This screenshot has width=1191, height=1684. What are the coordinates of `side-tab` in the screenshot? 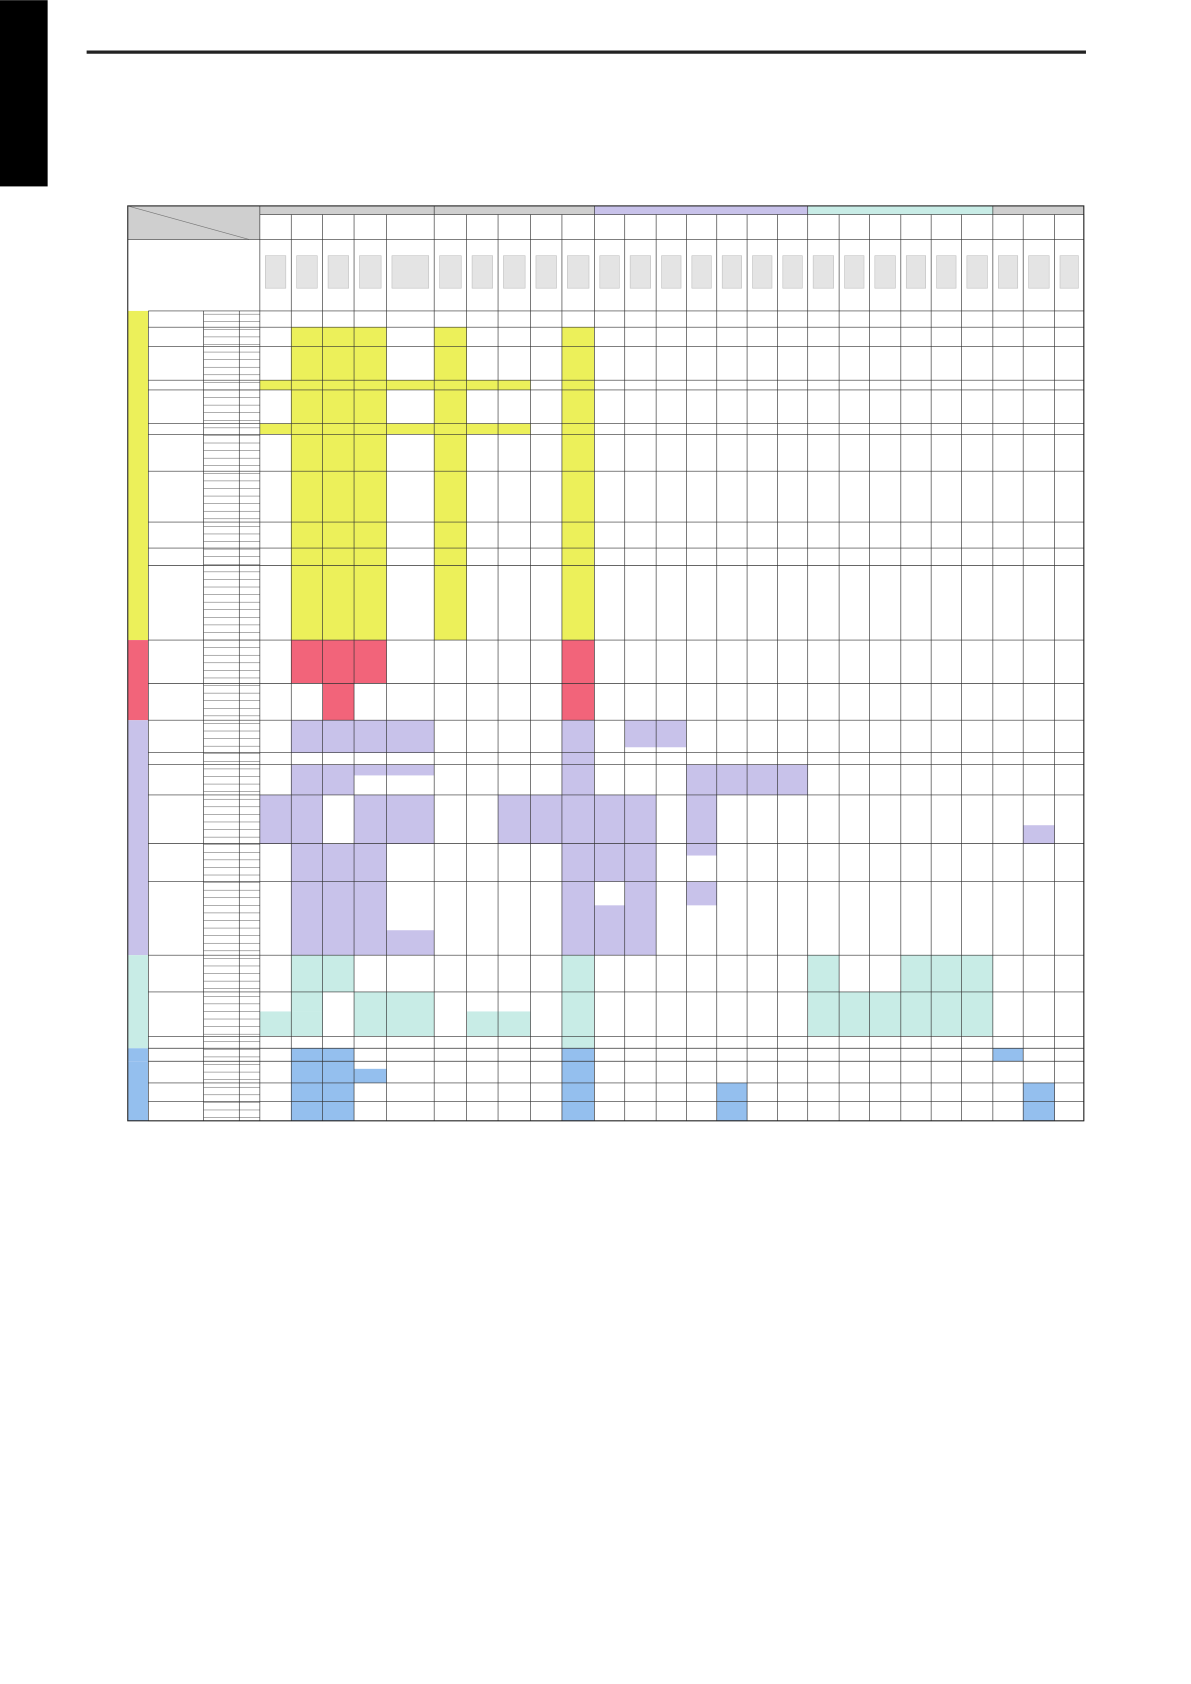 It's located at (24, 93).